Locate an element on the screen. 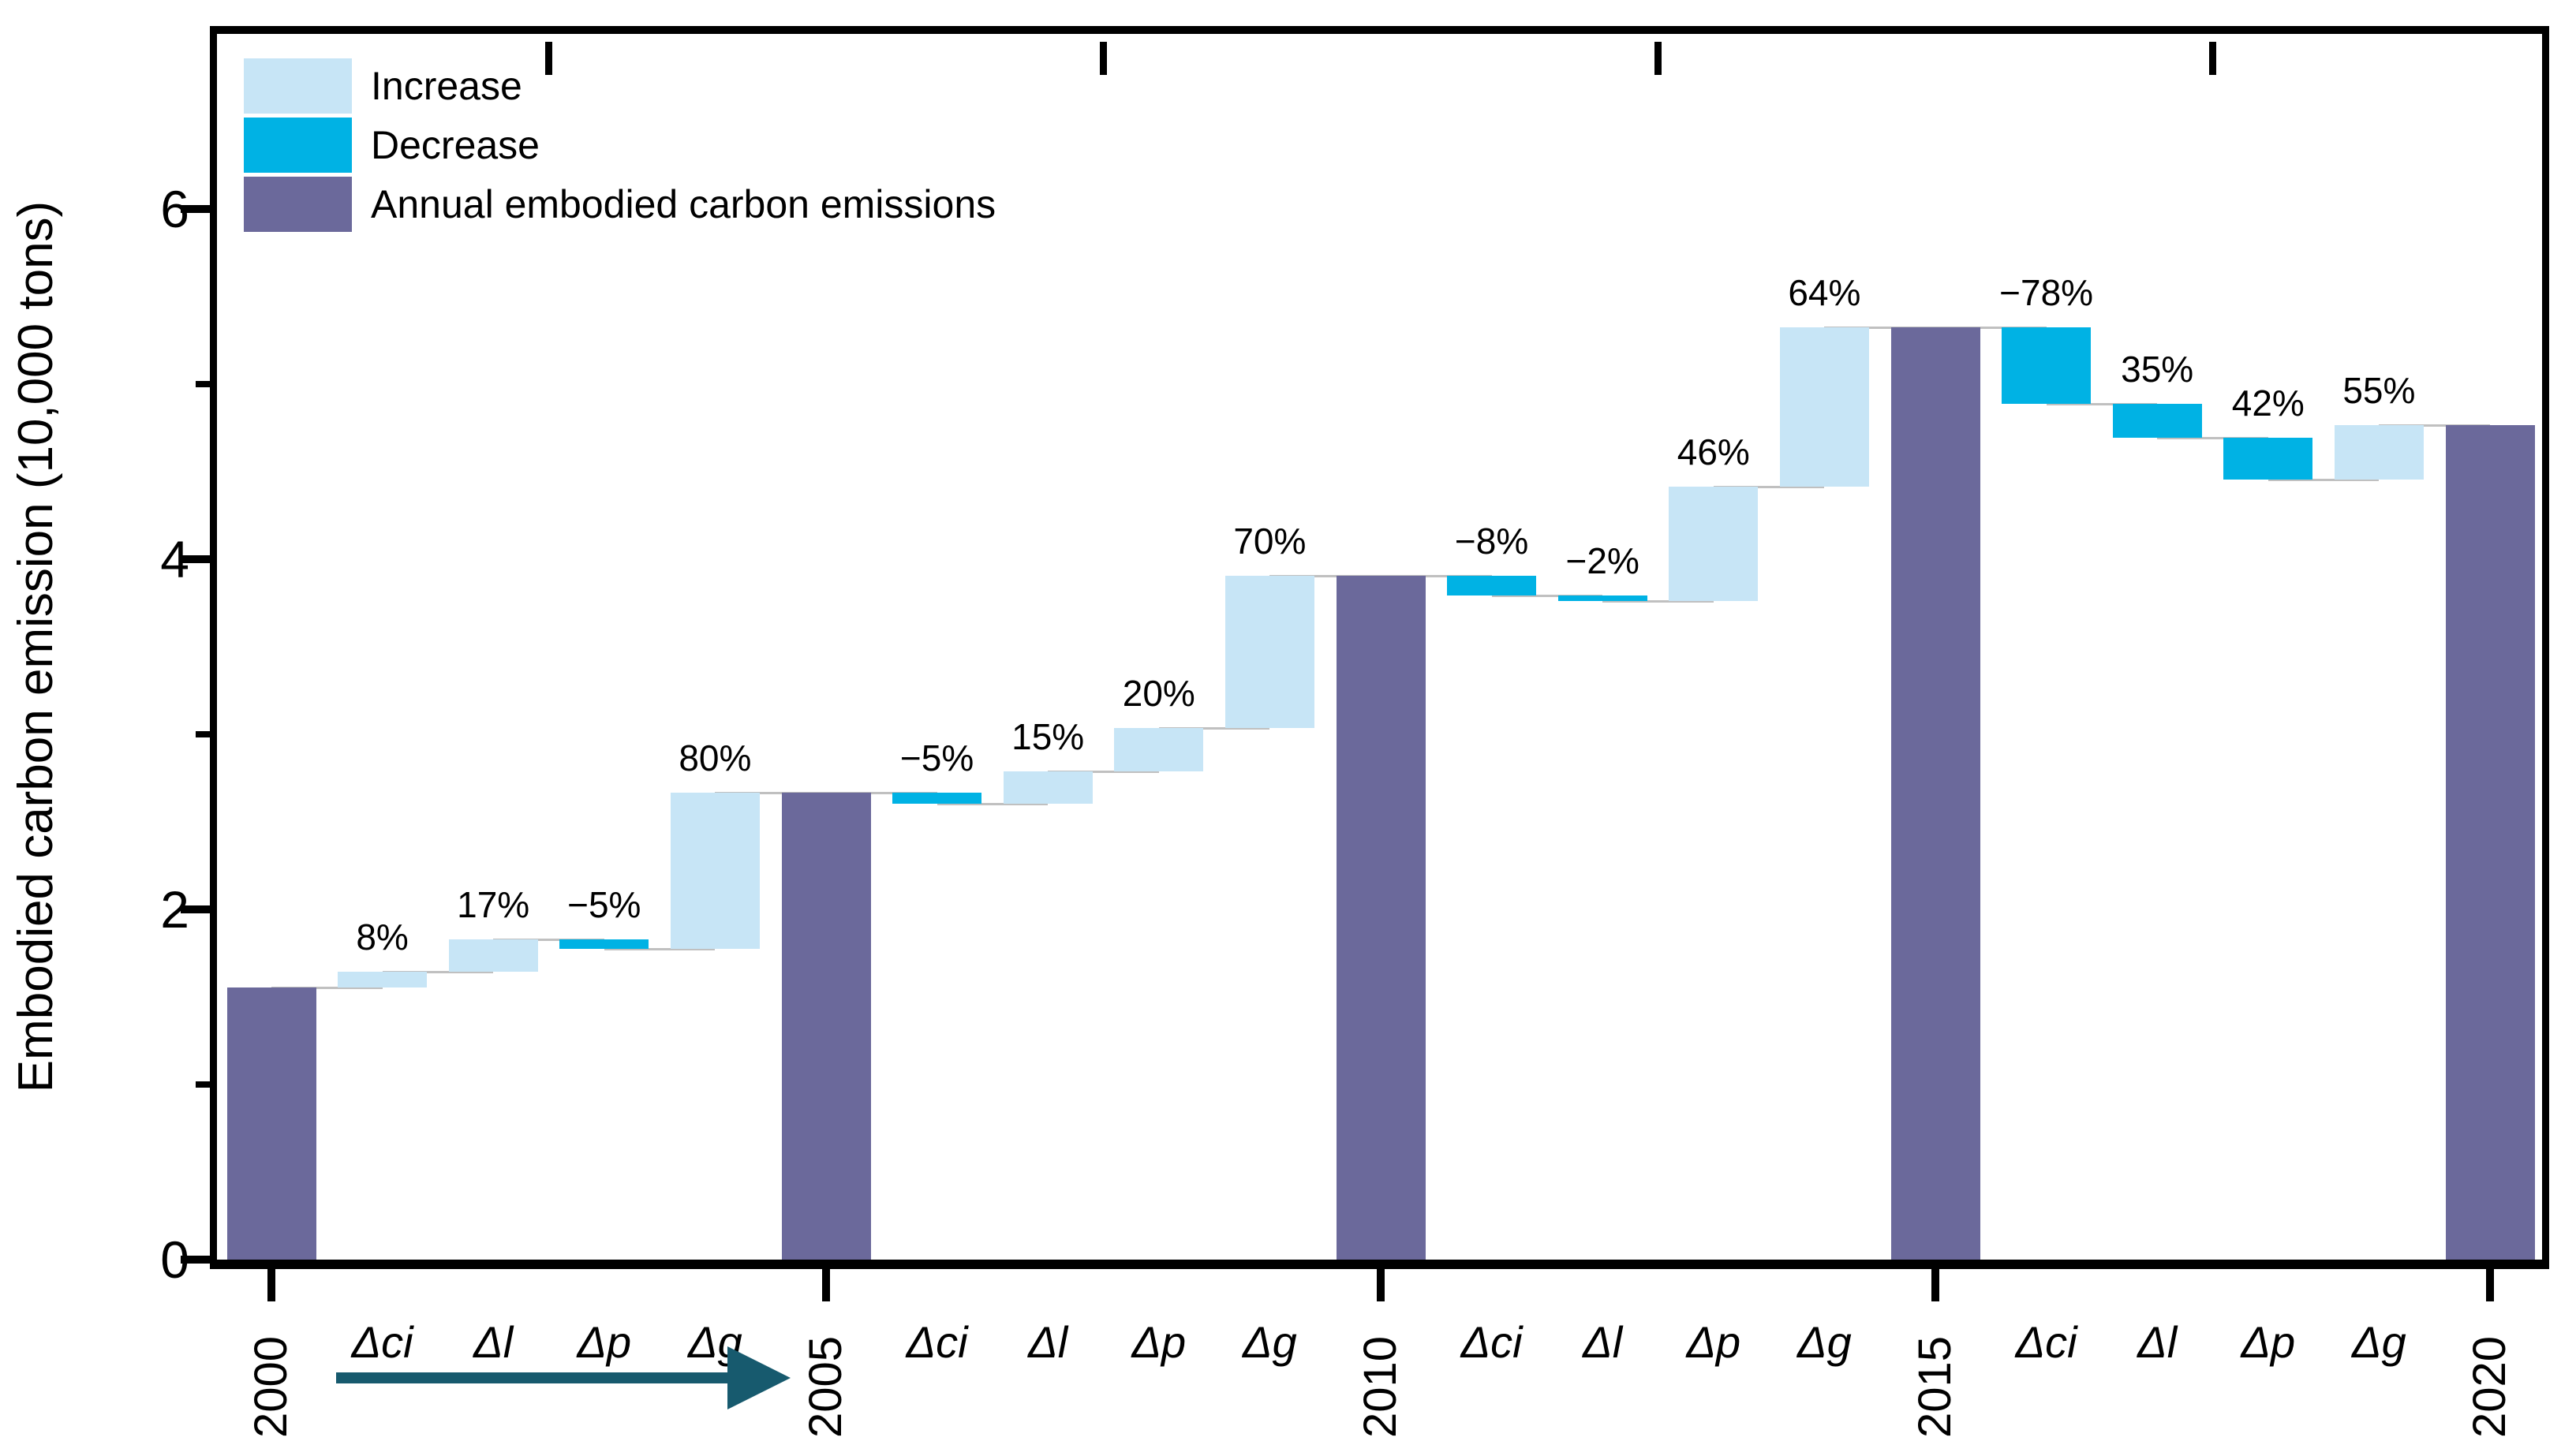 The height and width of the screenshot is (1456, 2576). legend-swatch-annual is located at coordinates (298, 204).